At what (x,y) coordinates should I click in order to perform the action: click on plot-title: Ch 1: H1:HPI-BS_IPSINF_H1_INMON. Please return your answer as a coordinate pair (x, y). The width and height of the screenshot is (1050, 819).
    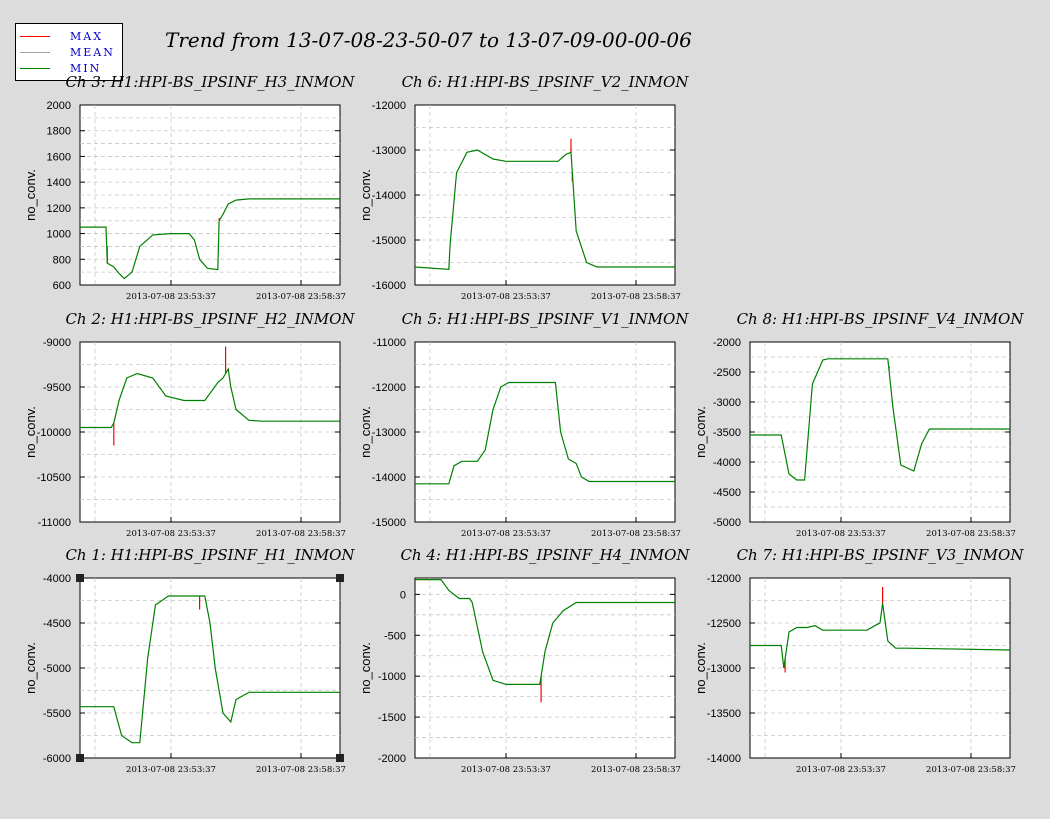
    Looking at the image, I should click on (210, 555).